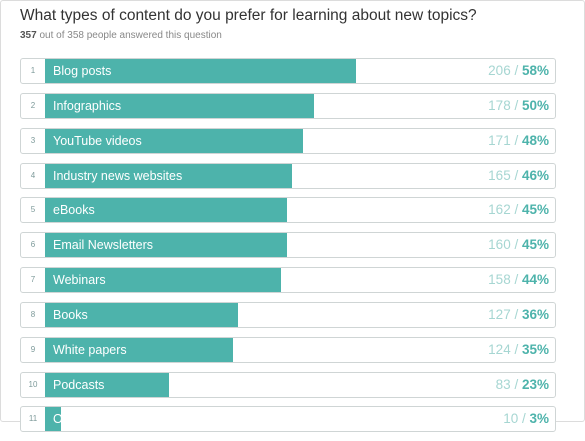  What do you see at coordinates (70, 314) in the screenshot?
I see `row-label: Books` at bounding box center [70, 314].